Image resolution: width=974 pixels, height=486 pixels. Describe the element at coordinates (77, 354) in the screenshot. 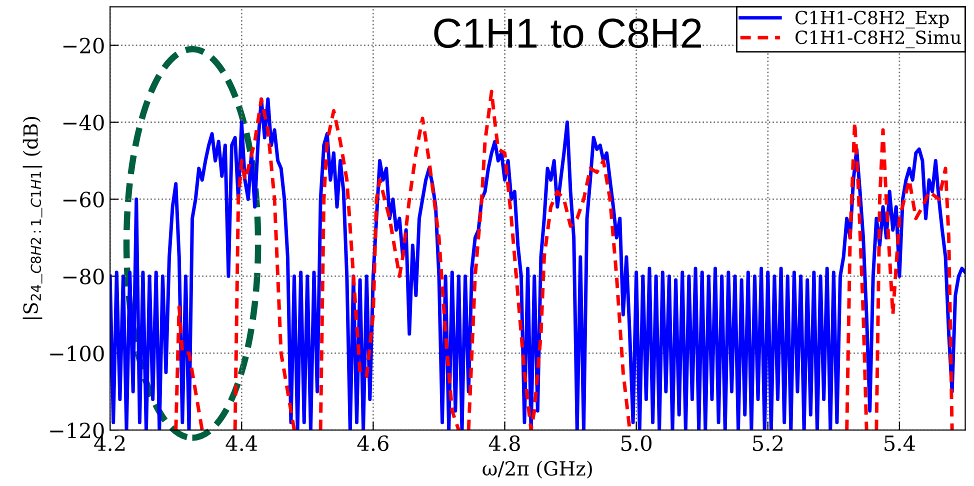

I see `y-tick-label: −100` at that location.